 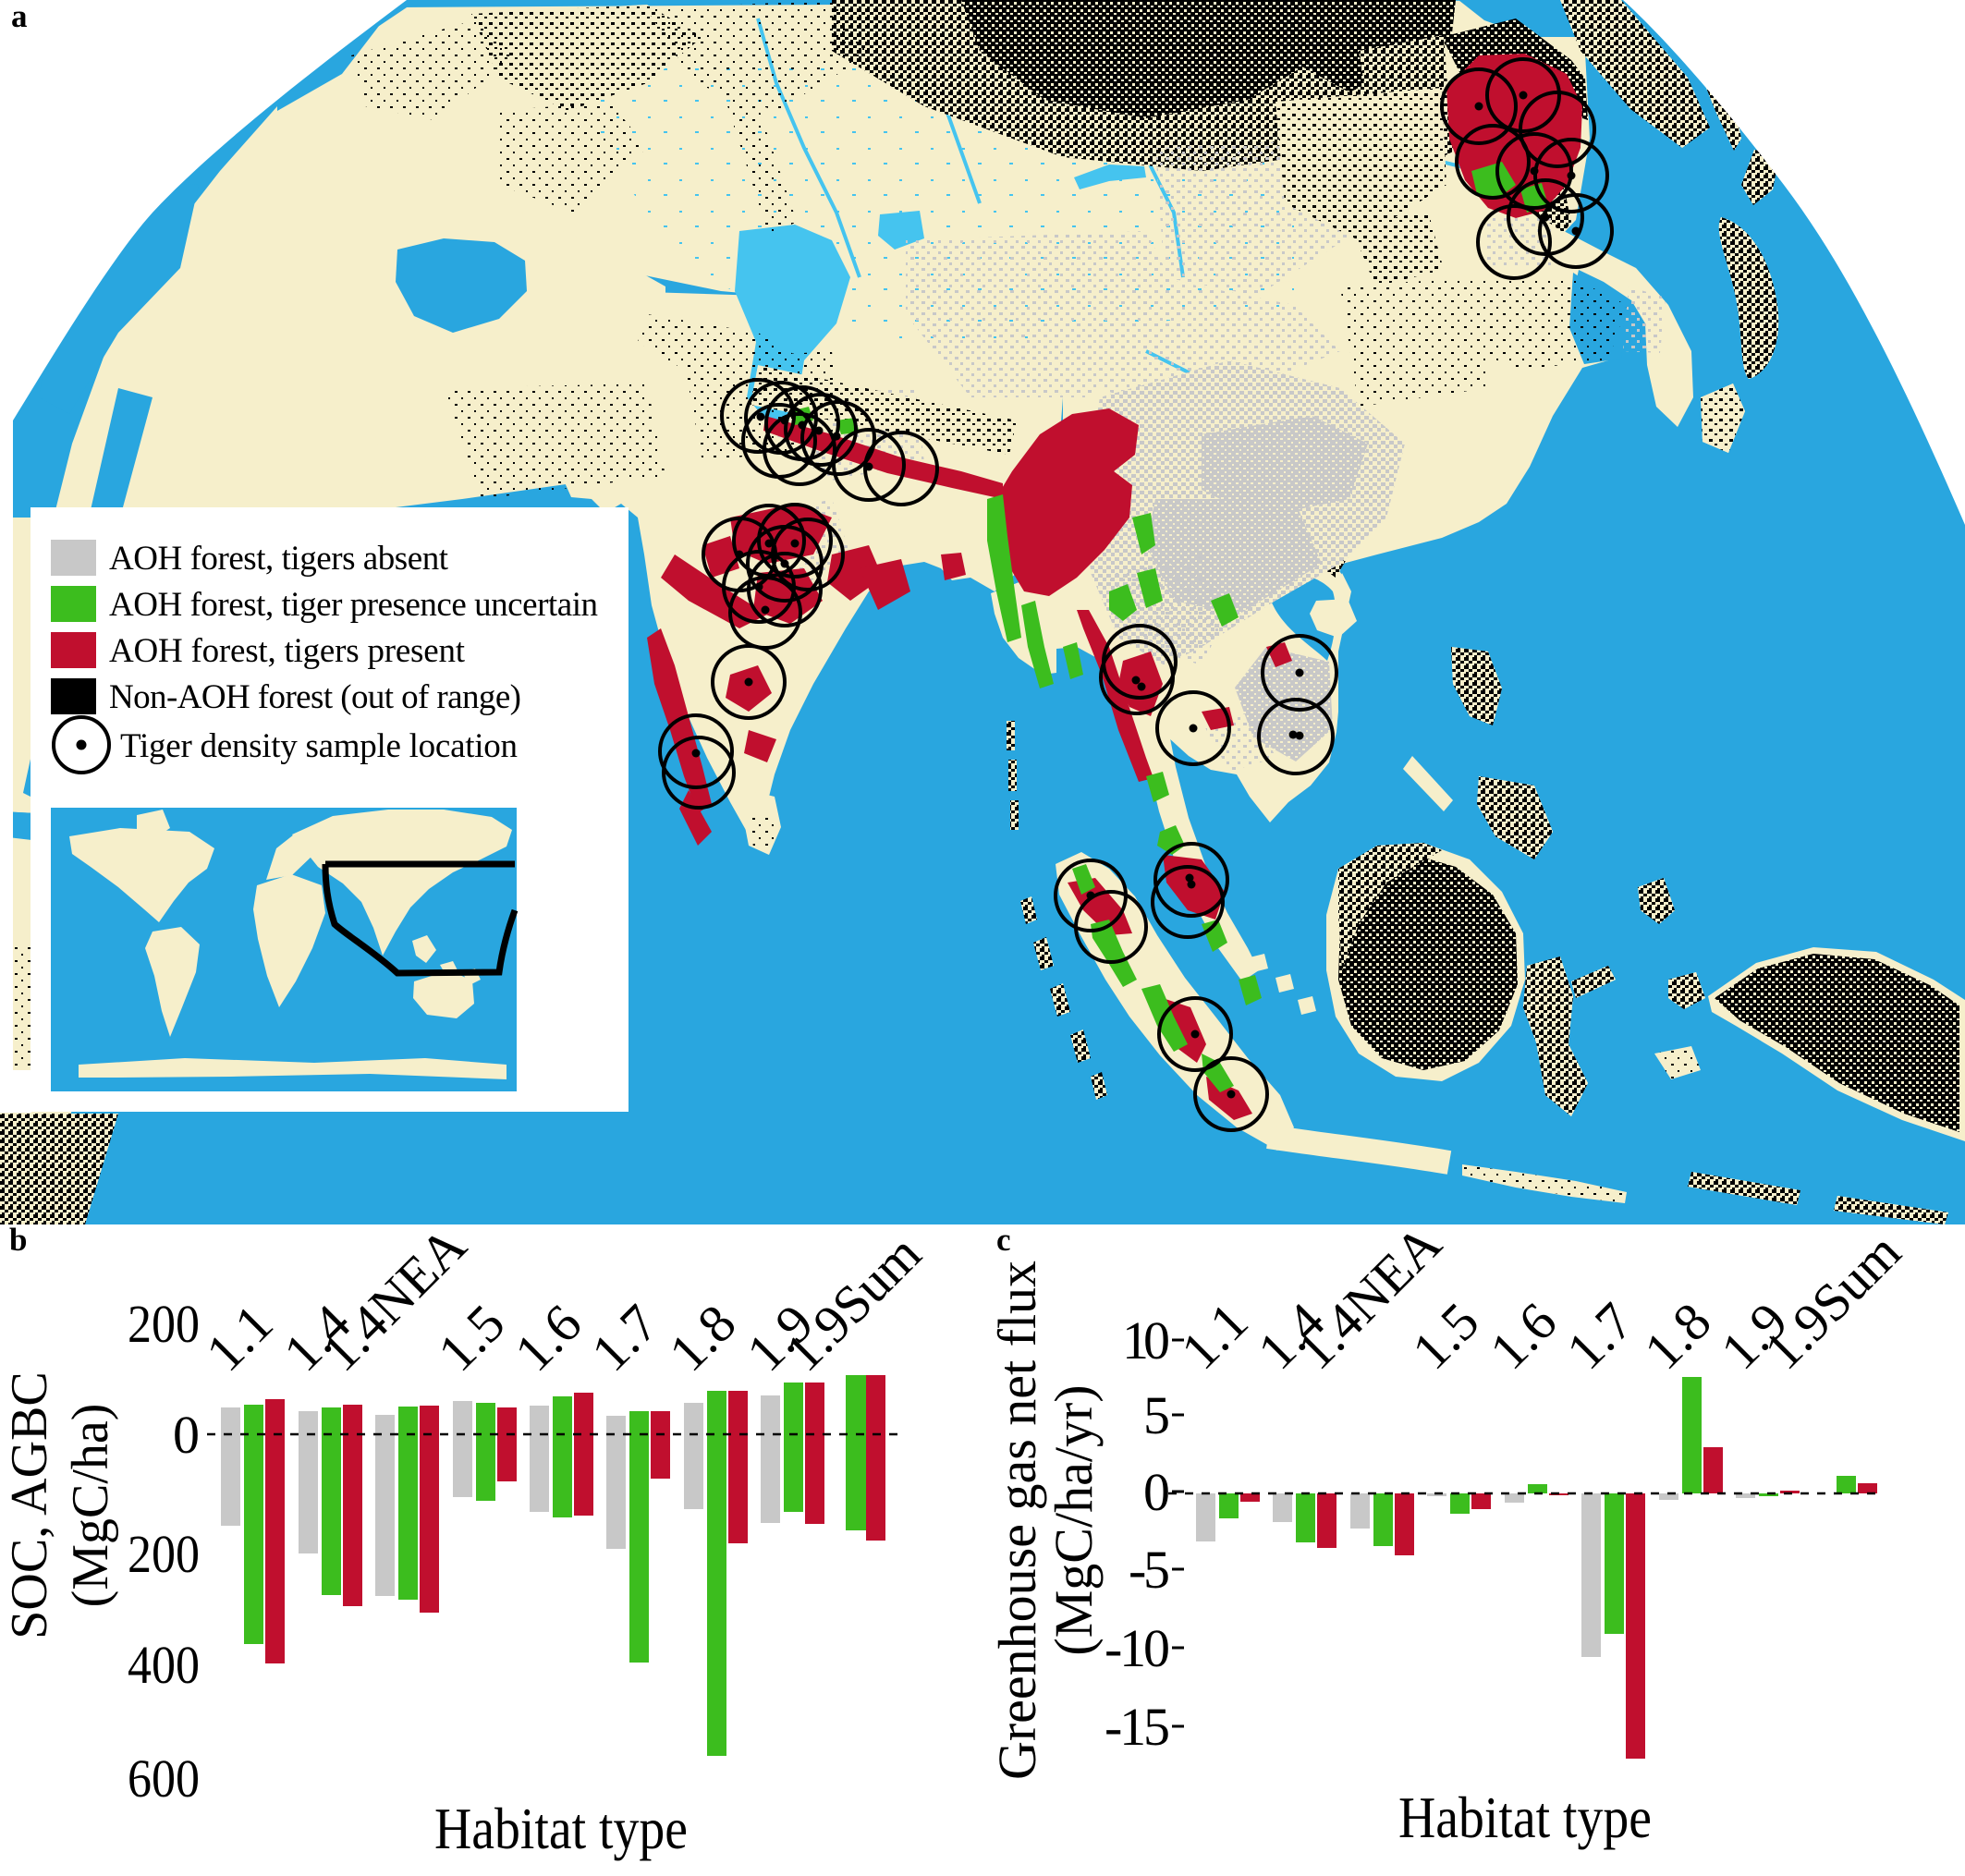 What do you see at coordinates (353, 605) in the screenshot?
I see `svg-text:AOH forest, tiger presence unc: AOH forest, tiger presence uncertain` at bounding box center [353, 605].